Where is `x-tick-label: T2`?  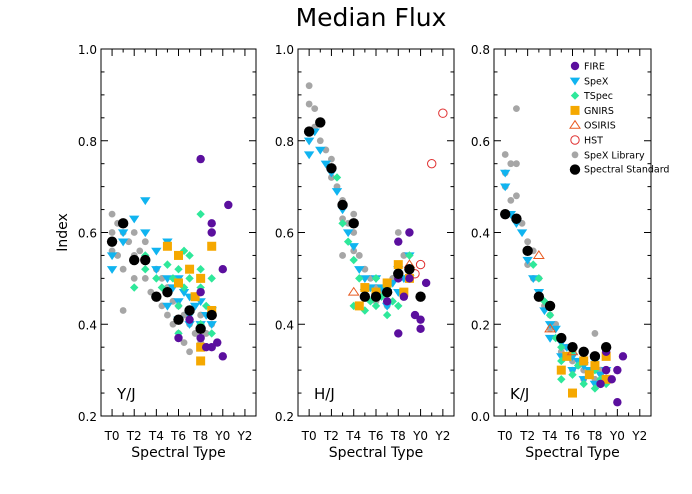 x-tick-label: T2 is located at coordinates (527, 436).